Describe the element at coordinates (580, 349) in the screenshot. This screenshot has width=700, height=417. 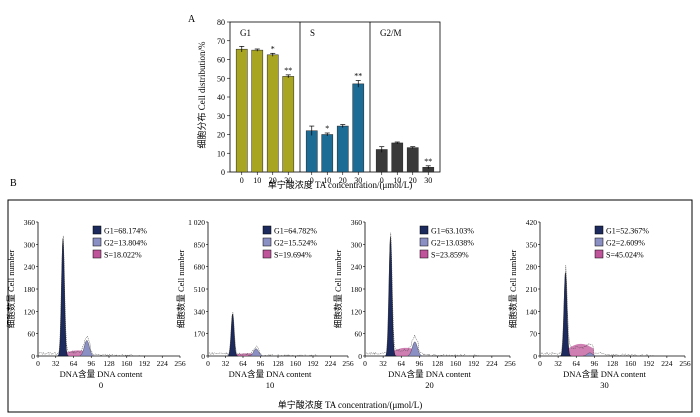
I see `histogram-s-phase-area` at that location.